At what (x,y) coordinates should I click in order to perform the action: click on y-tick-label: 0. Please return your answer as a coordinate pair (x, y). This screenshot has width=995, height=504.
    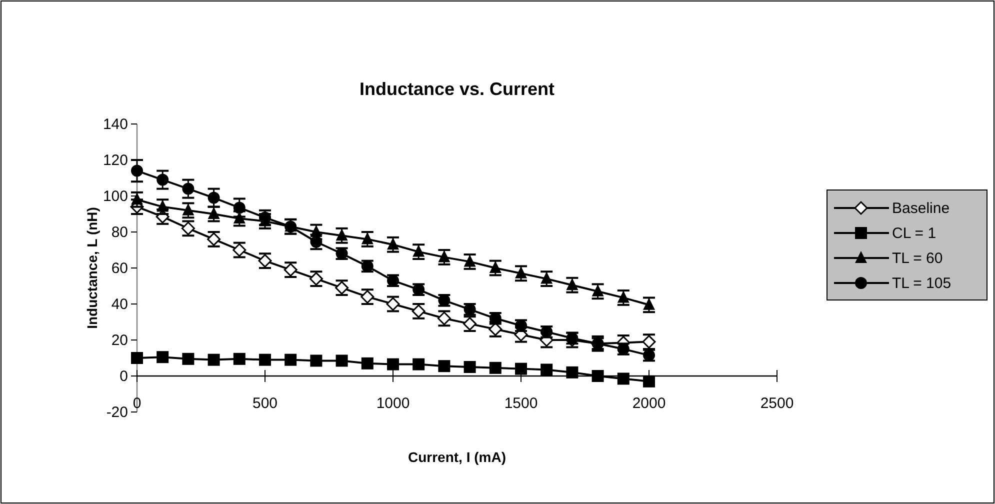
    Looking at the image, I should click on (124, 376).